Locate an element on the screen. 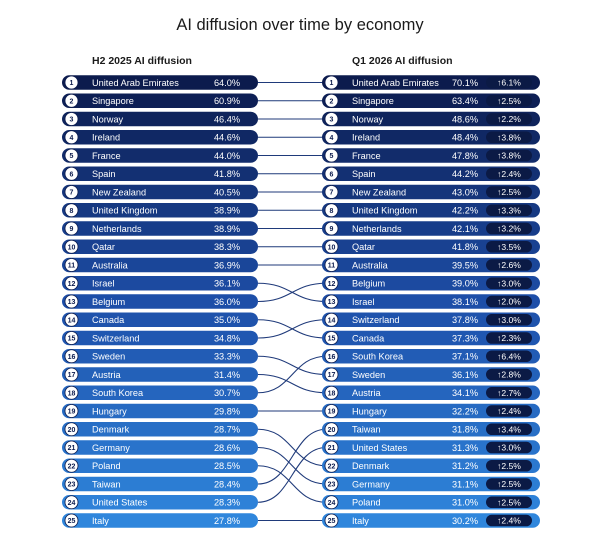 The height and width of the screenshot is (551, 600). connector-line-austria is located at coordinates (292, 383).